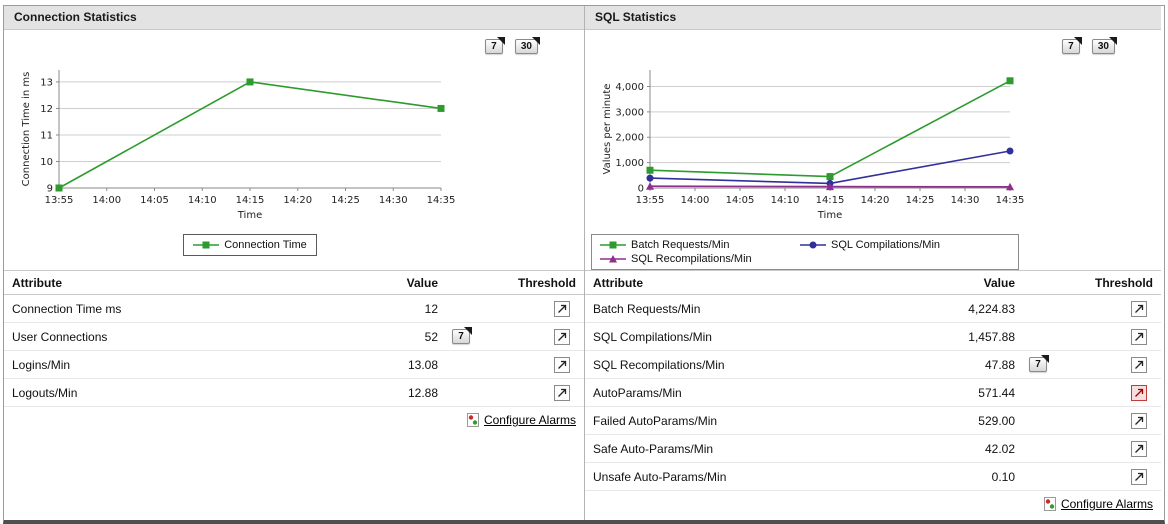  Describe the element at coordinates (999, 282) in the screenshot. I see `value-column-header: Value` at that location.